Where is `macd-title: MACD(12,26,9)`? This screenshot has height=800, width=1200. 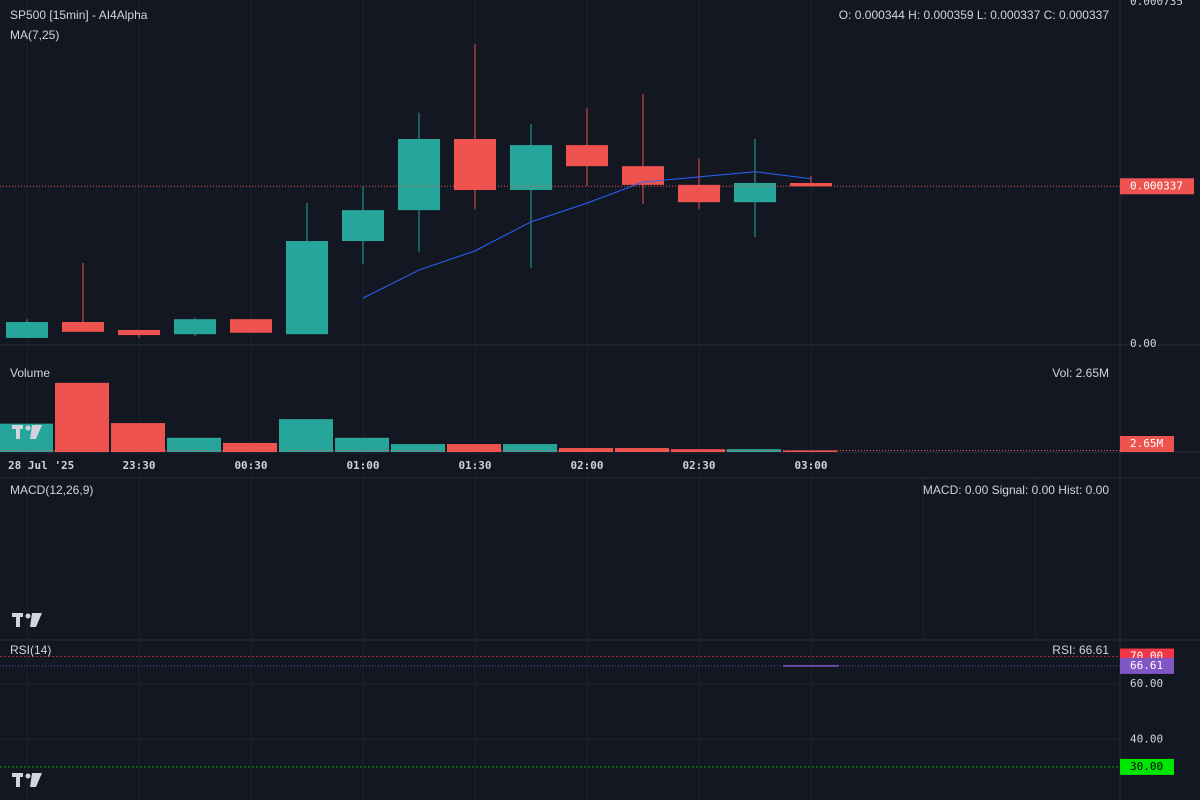
macd-title: MACD(12,26,9) is located at coordinates (51, 490).